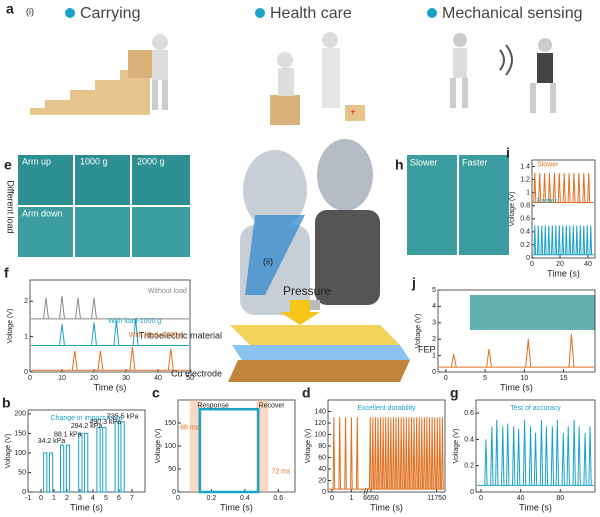 The image size is (600, 517). What do you see at coordinates (564, 378) in the screenshot?
I see `x-tick-label: 15` at bounding box center [564, 378].